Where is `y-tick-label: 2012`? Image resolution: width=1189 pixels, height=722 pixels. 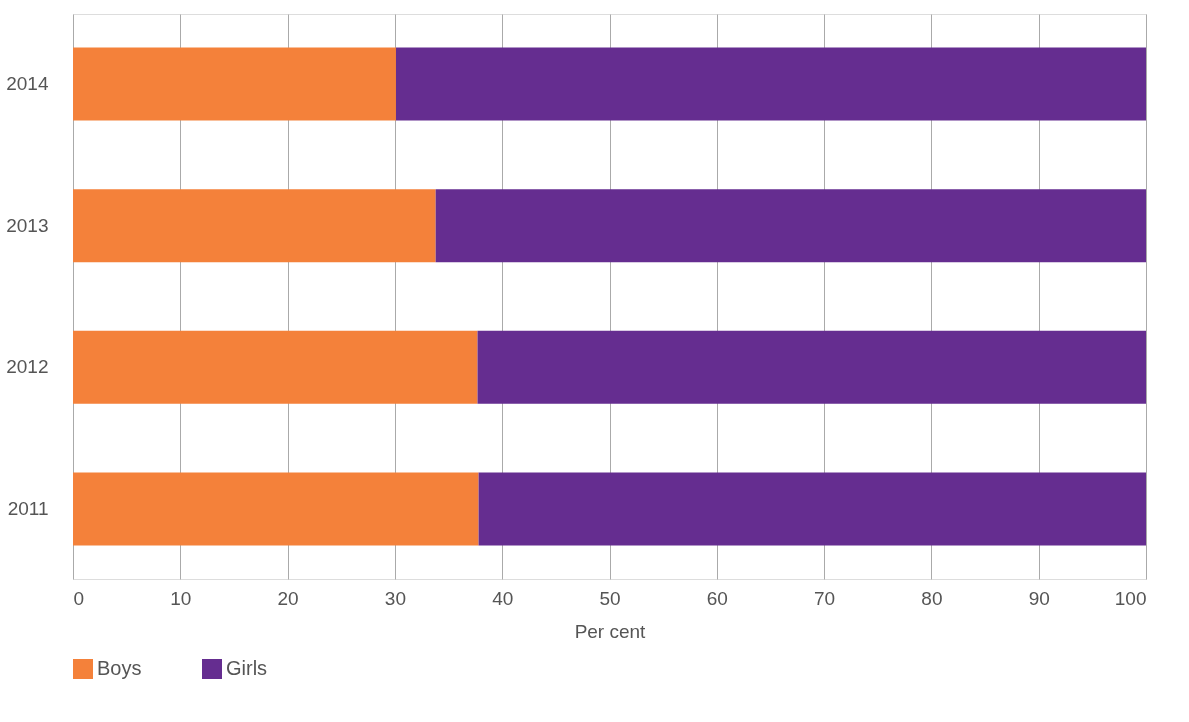 y-tick-label: 2012 is located at coordinates (27, 367).